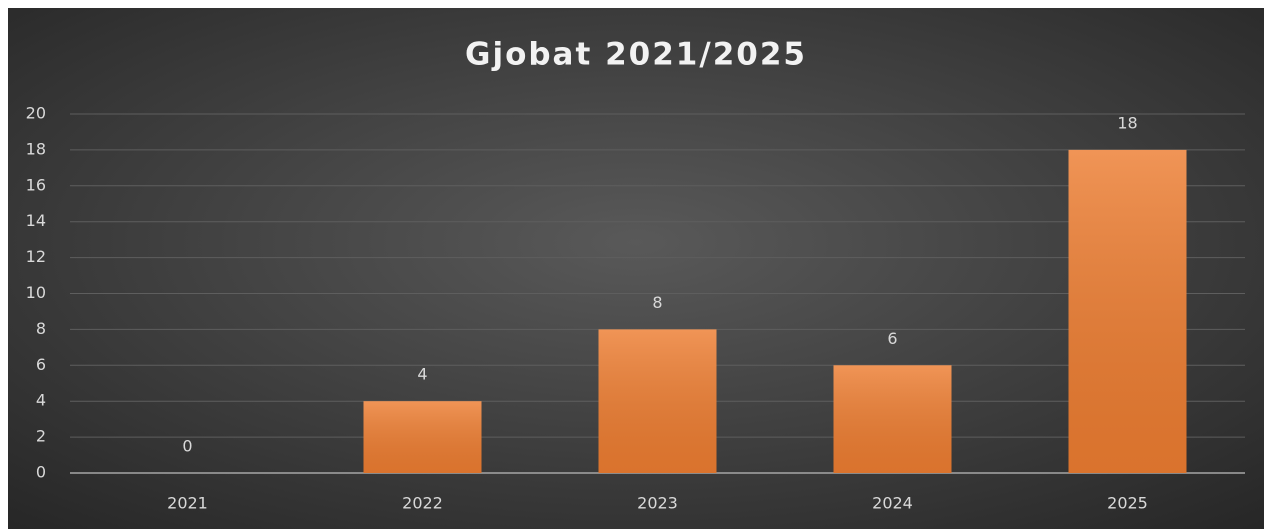 The height and width of the screenshot is (529, 1272). What do you see at coordinates (422, 374) in the screenshot?
I see `data-label: 4` at bounding box center [422, 374].